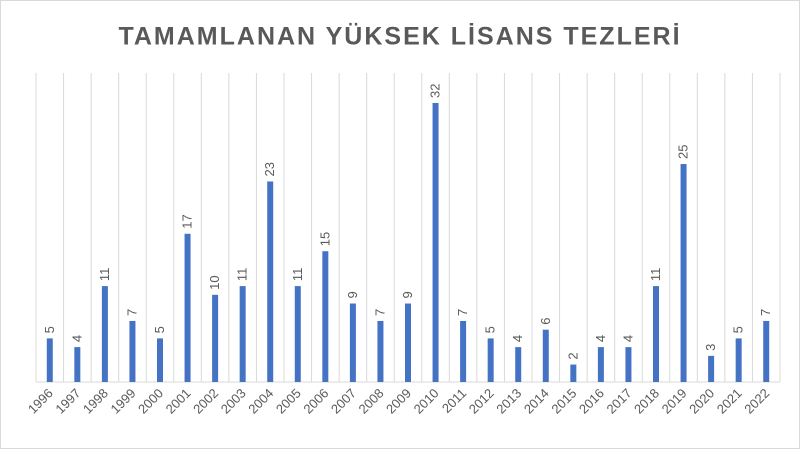  What do you see at coordinates (269, 169) in the screenshot?
I see `data-label: 23` at bounding box center [269, 169].